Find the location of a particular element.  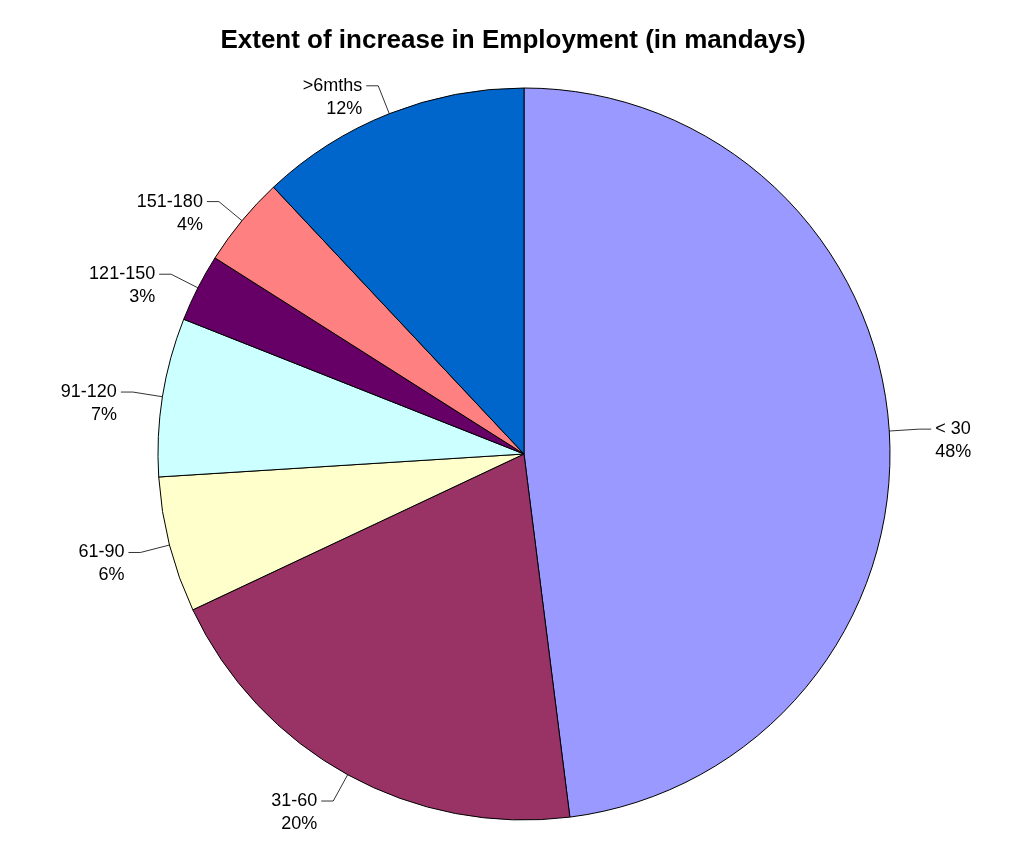

data-label: 7% is located at coordinates (103, 414).